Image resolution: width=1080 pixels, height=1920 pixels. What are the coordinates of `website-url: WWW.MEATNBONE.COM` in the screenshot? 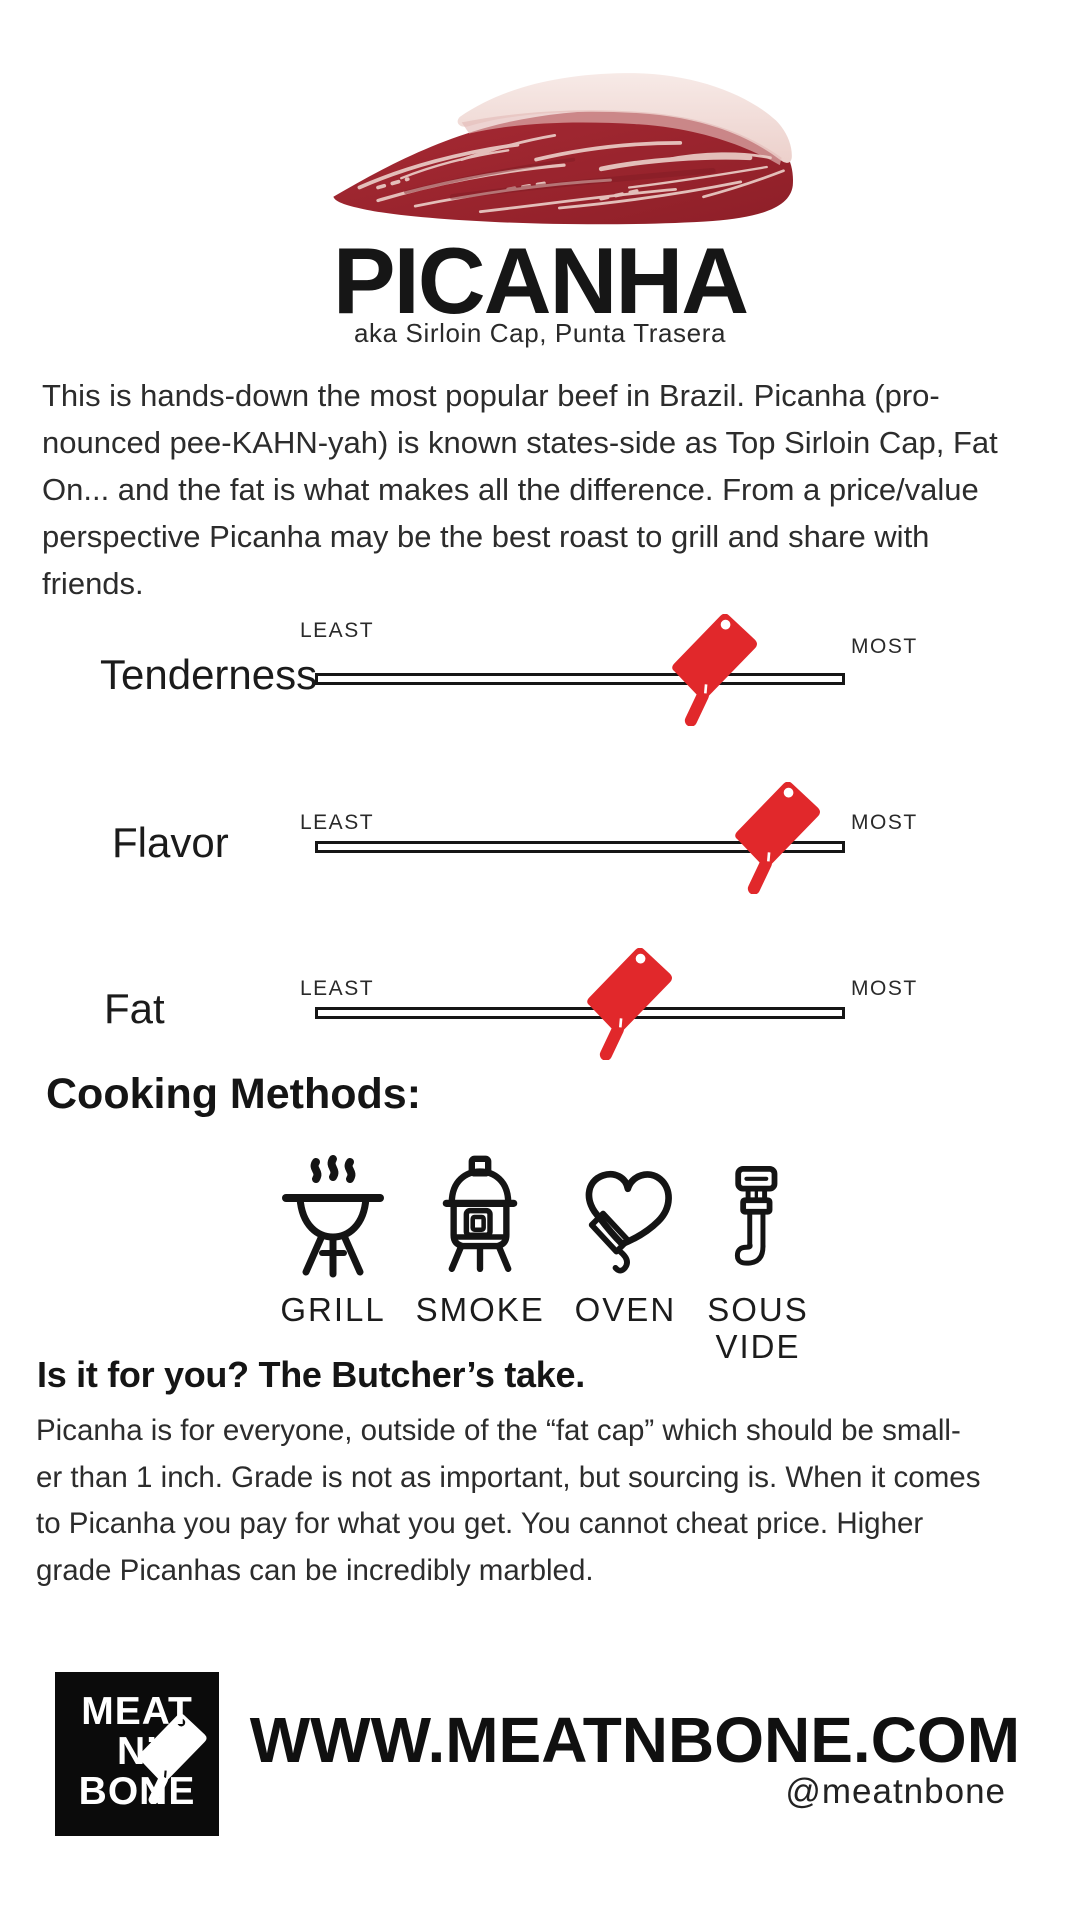 It's located at (634, 1740).